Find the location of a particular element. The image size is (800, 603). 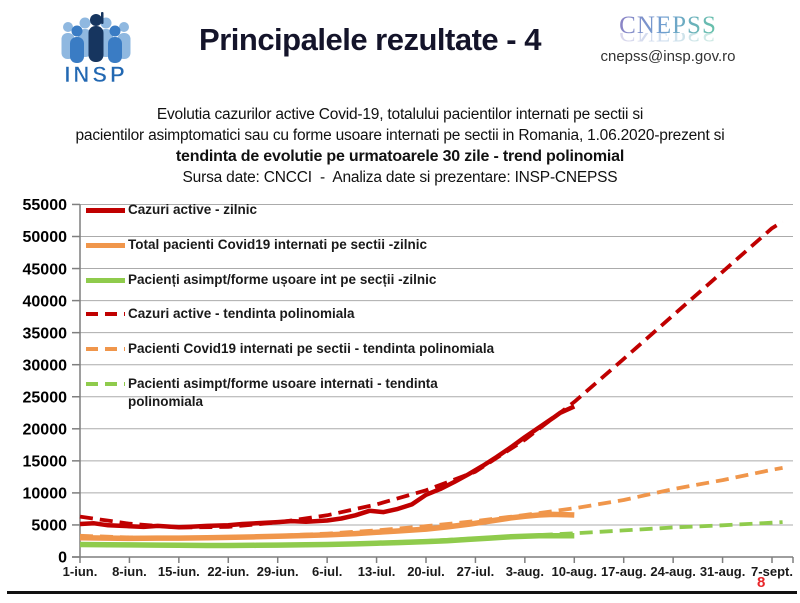

x-tick-label: 7-sept. is located at coordinates (772, 571).